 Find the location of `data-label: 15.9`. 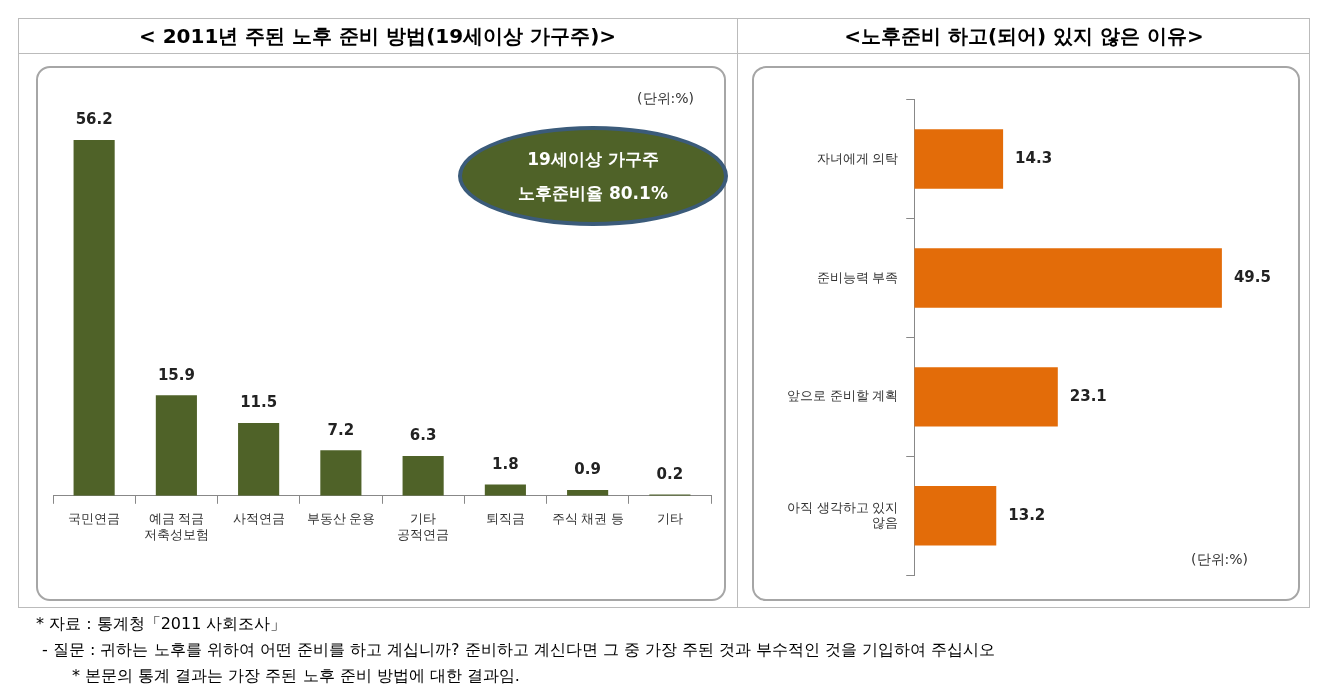

data-label: 15.9 is located at coordinates (176, 374).